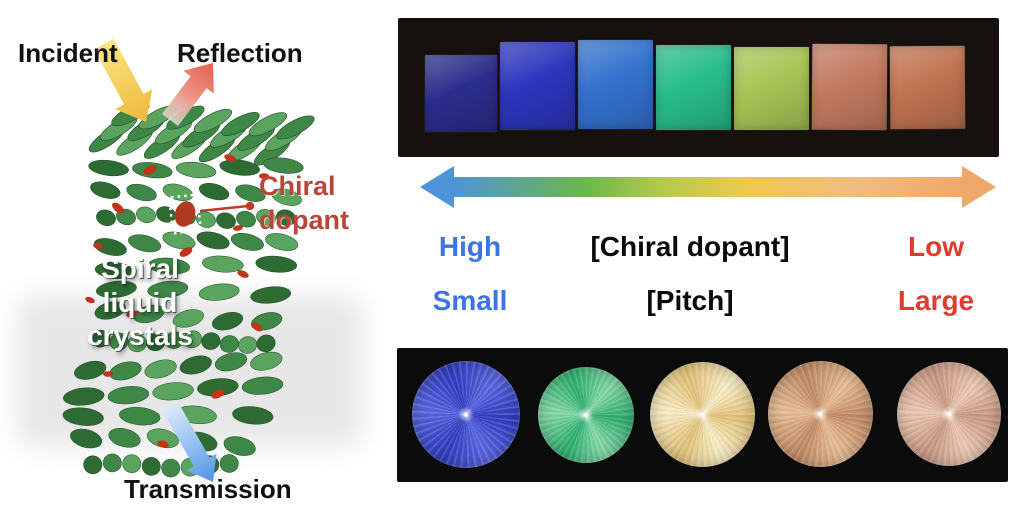 The width and height of the screenshot is (1024, 514). I want to click on chiral-dopant-low-label: Low, so click(936, 246).